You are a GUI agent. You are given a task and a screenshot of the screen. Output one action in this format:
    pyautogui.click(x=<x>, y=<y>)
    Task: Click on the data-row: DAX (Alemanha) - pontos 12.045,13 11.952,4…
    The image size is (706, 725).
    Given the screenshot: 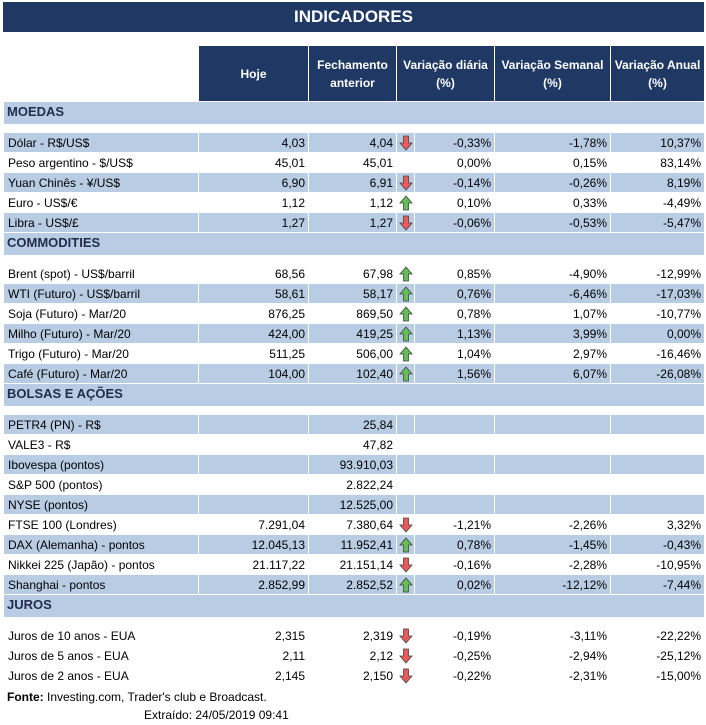 What is the action you would take?
    pyautogui.click(x=354, y=544)
    